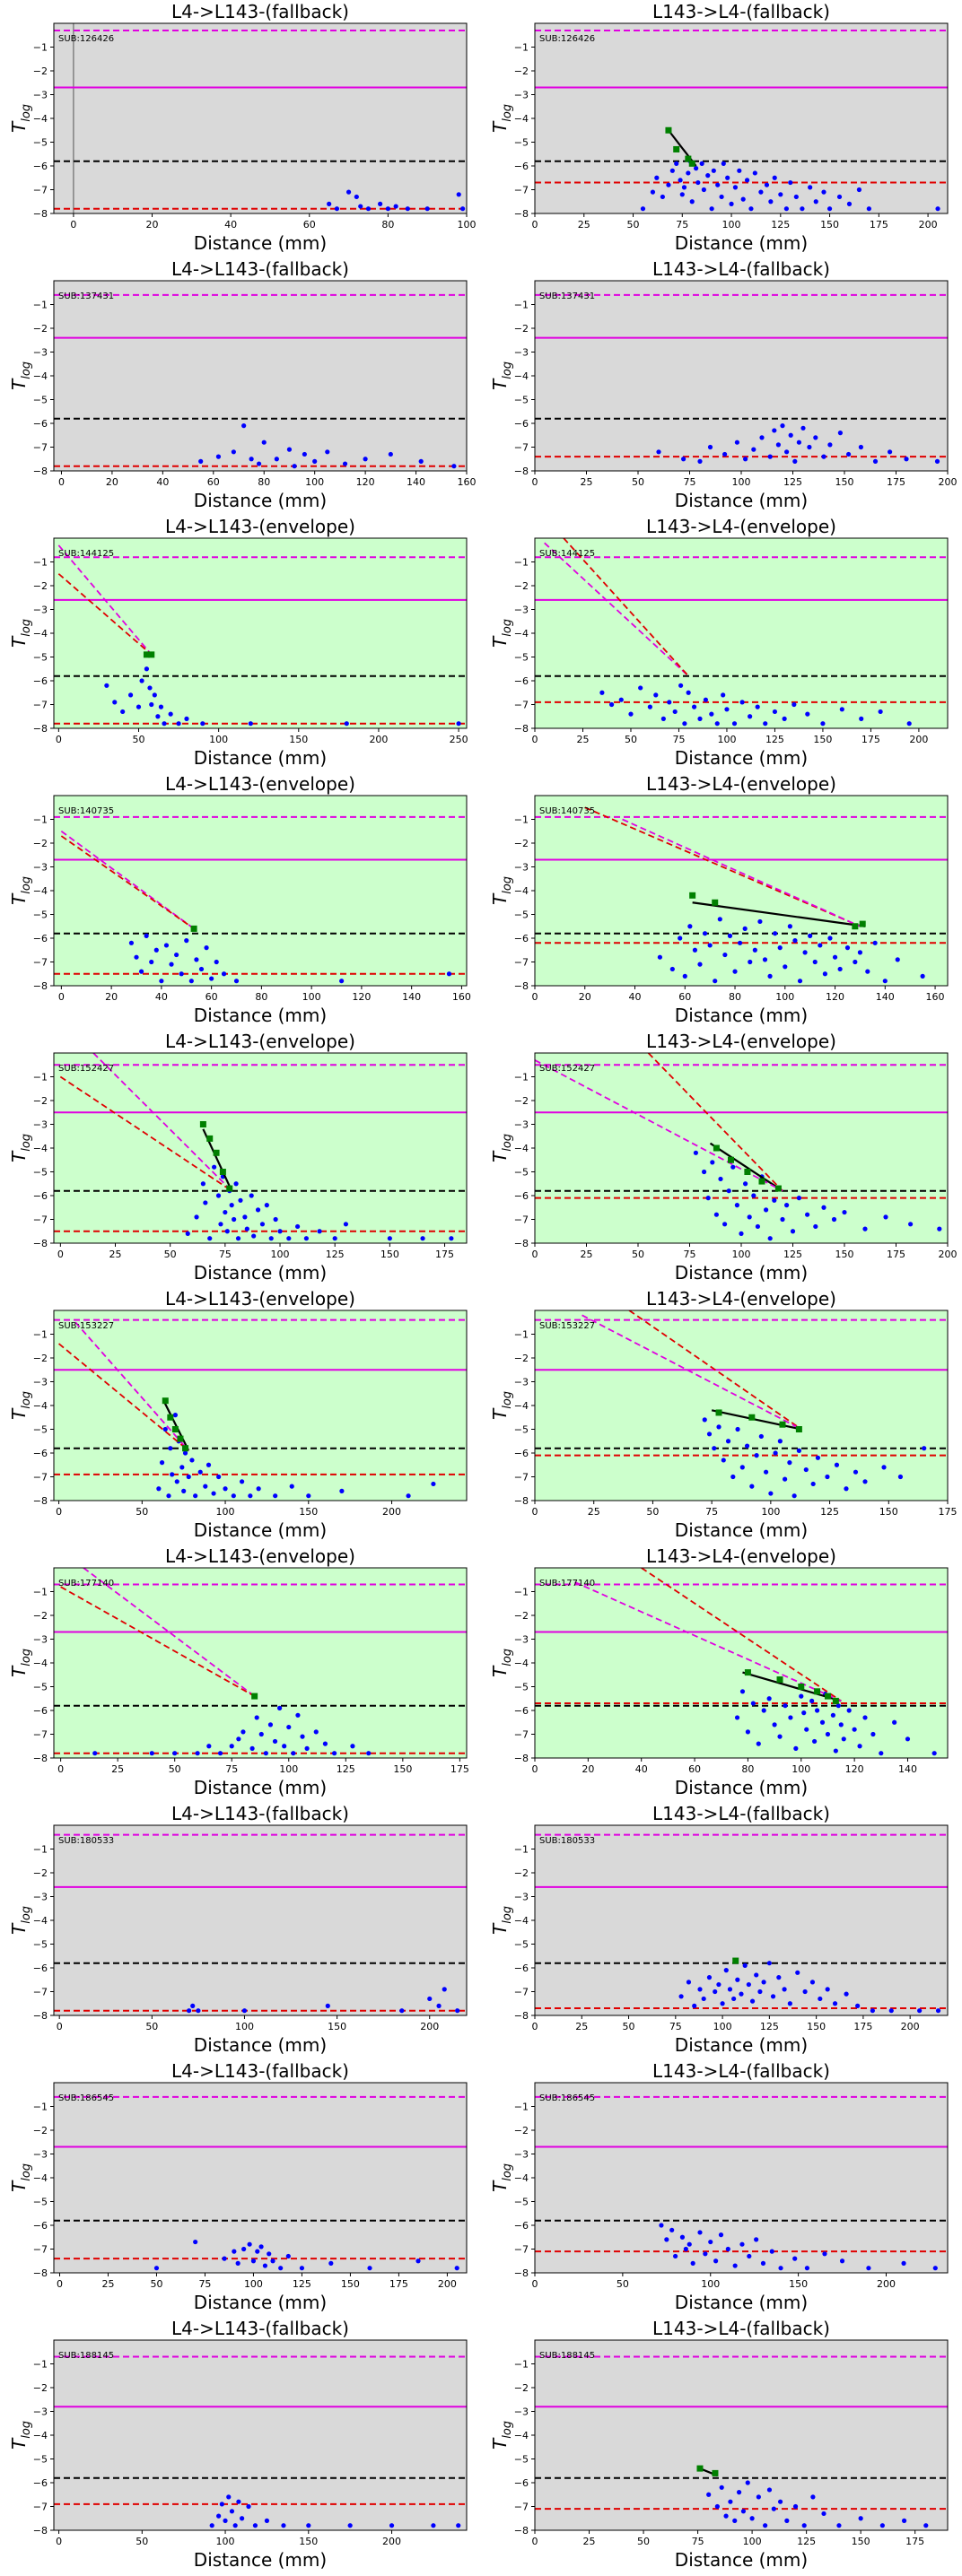 The image size is (962, 2576). I want to click on x-tick-label: 80, so click(261, 997).